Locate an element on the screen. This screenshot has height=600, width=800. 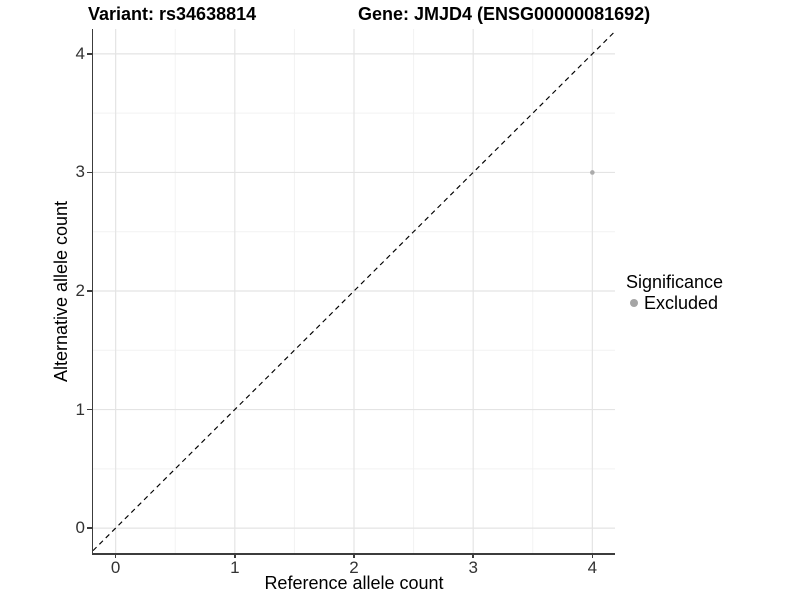
plot-title-variant: Variant: rs34638814 is located at coordinates (172, 14).